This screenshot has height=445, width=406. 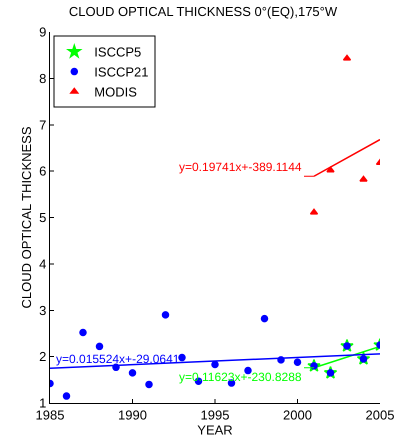 I want to click on y-tick-label: 7, so click(x=42, y=124).